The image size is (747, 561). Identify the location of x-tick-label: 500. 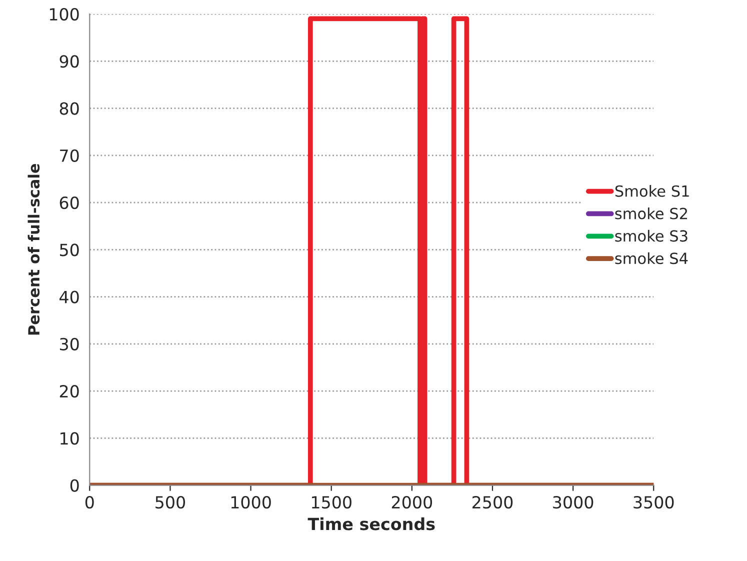
(171, 502).